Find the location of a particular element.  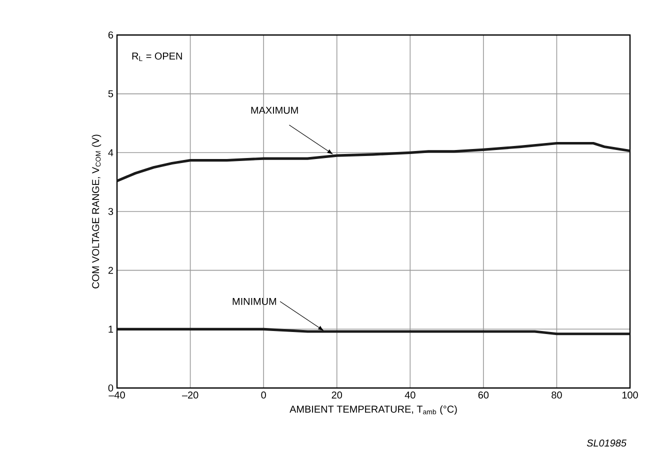

y-tick-label: 1 is located at coordinates (111, 329).